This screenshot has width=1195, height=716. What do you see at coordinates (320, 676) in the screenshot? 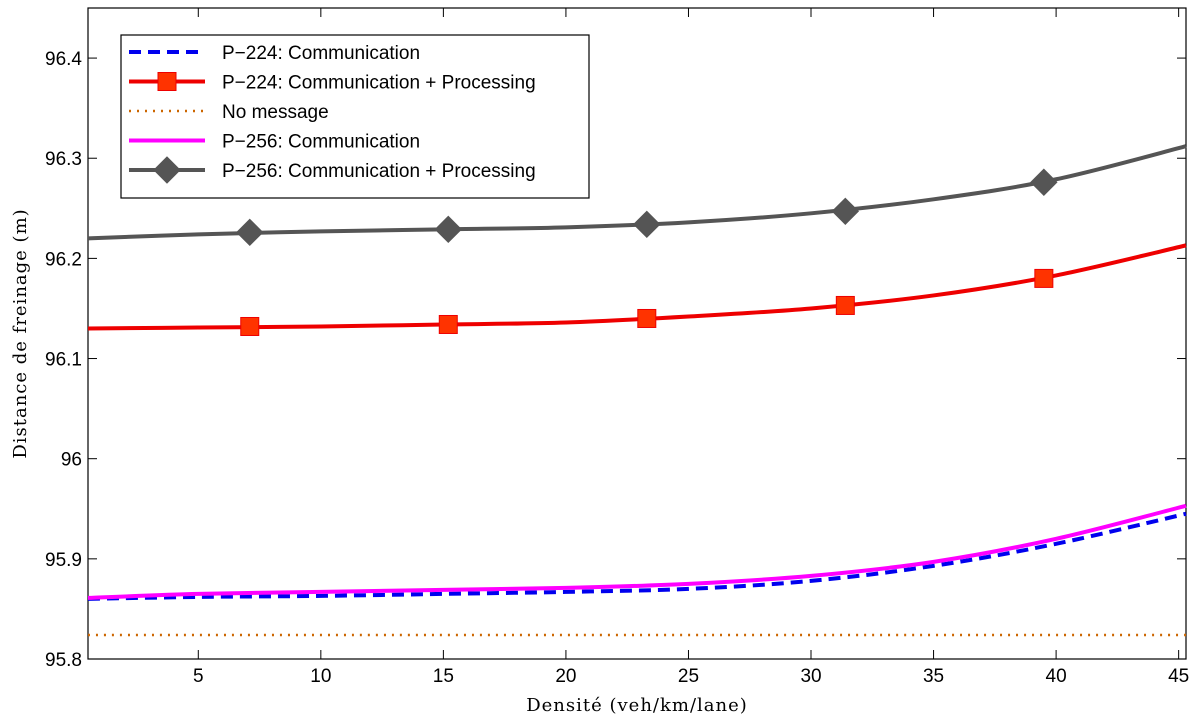
I see `x-tick-label: 10` at bounding box center [320, 676].